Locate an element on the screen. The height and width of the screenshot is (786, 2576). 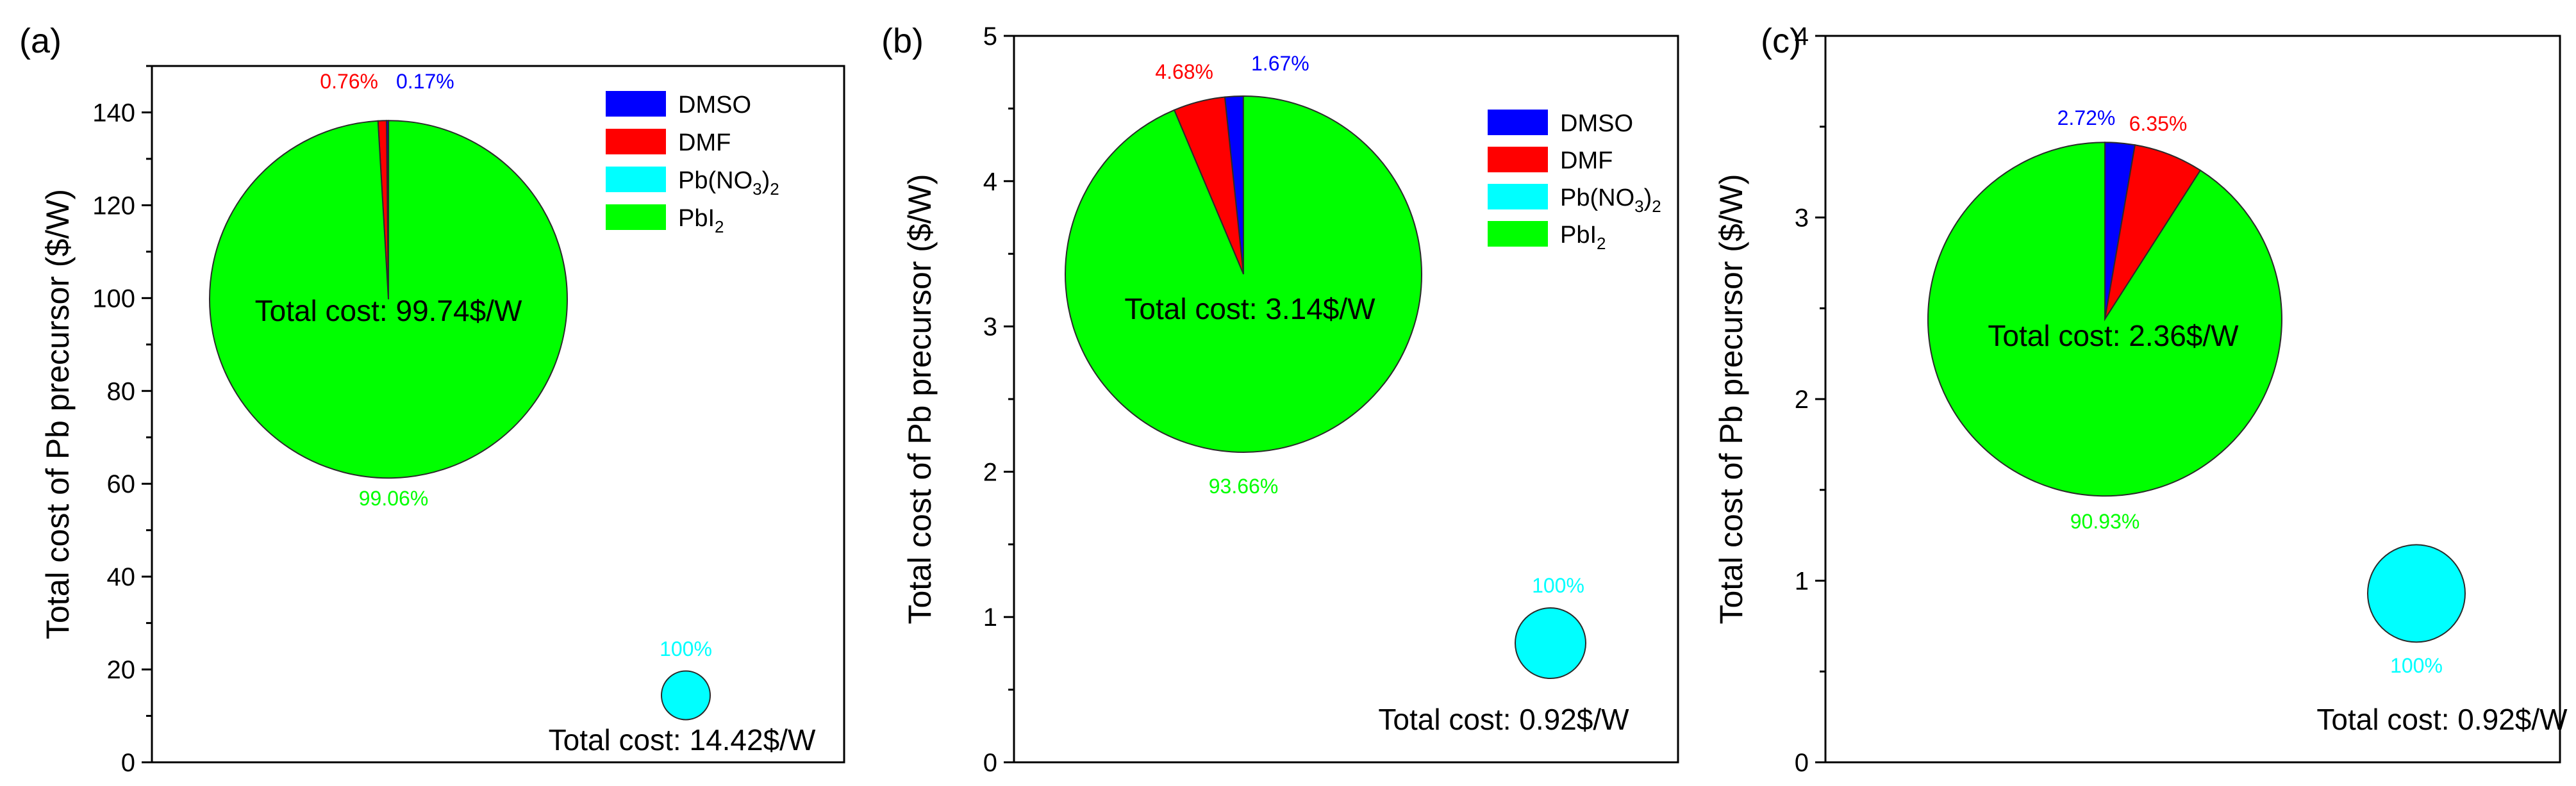
slice-percent-label: 99.06% is located at coordinates (394, 498).